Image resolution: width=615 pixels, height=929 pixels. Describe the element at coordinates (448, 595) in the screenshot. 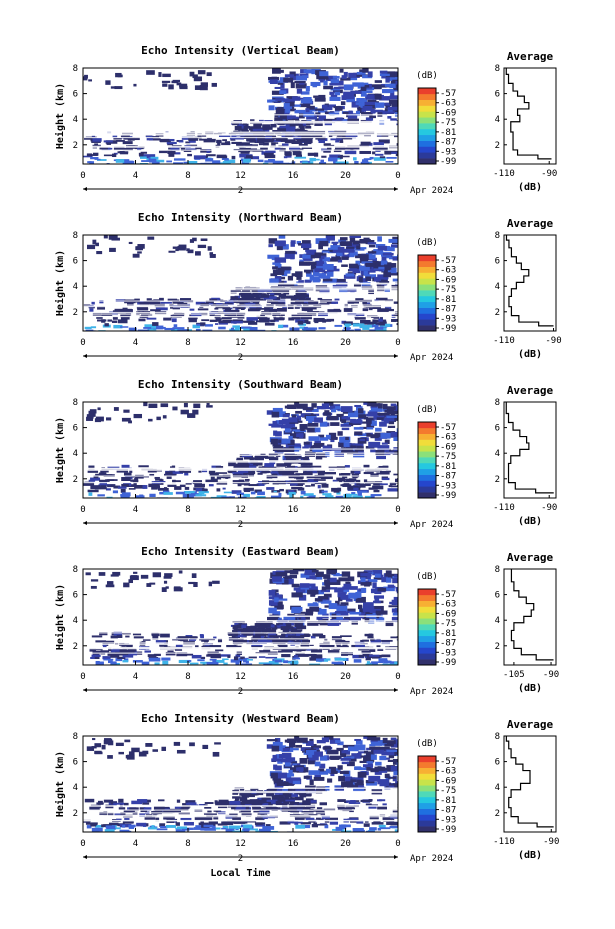

I see `colorbar-tick-label: -57` at that location.